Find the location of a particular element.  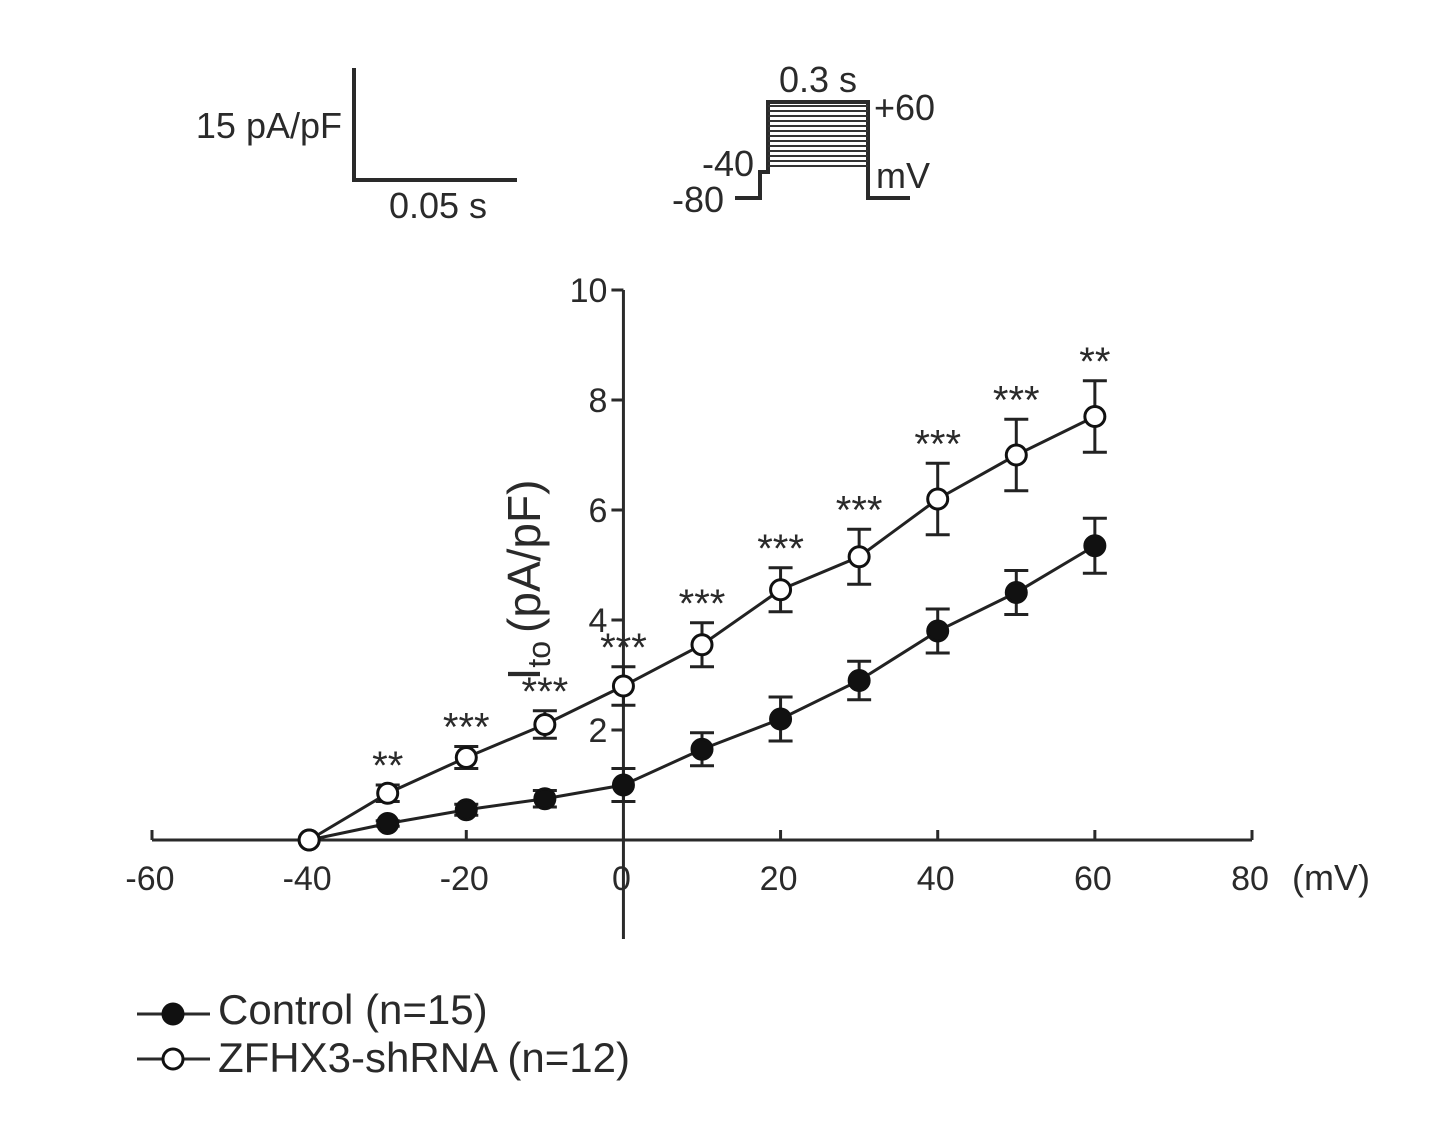

protocol-top-label: +60 is located at coordinates (904, 107).